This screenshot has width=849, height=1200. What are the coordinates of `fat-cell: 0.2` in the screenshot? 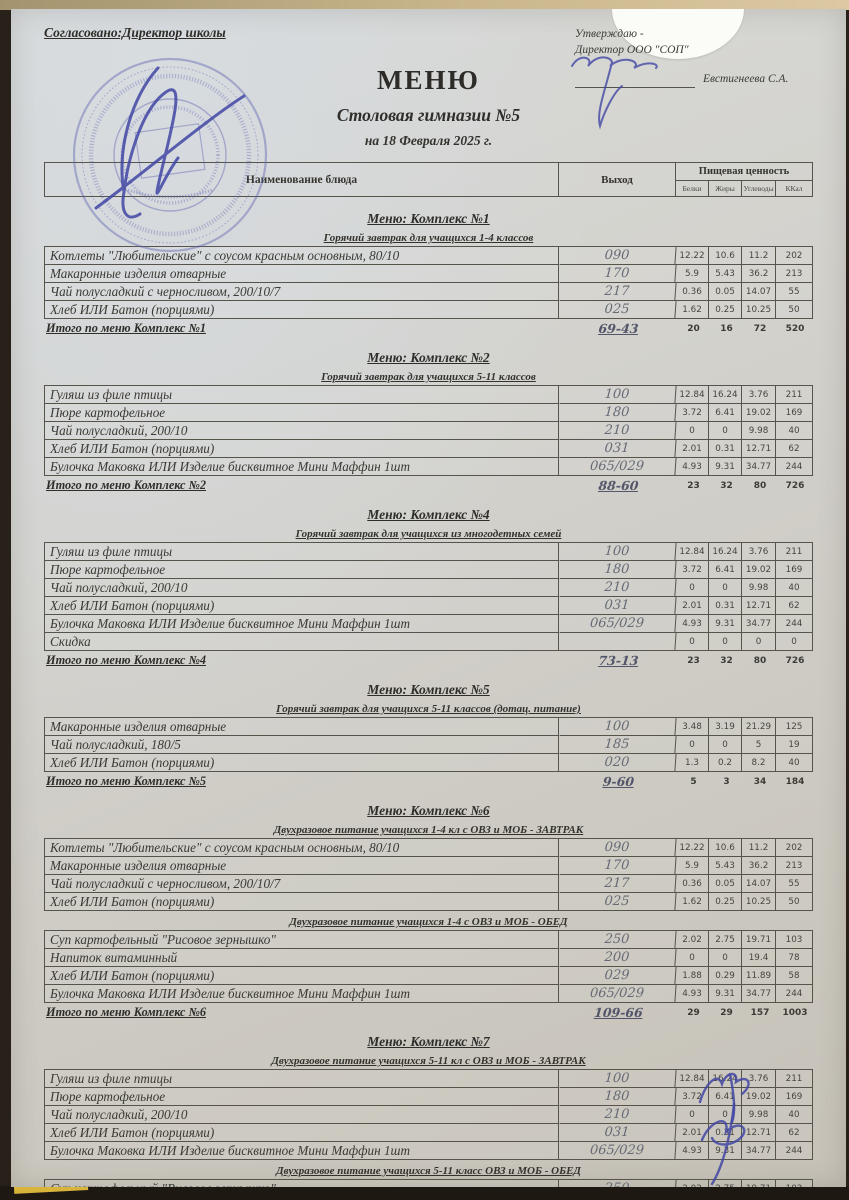 It's located at (725, 762).